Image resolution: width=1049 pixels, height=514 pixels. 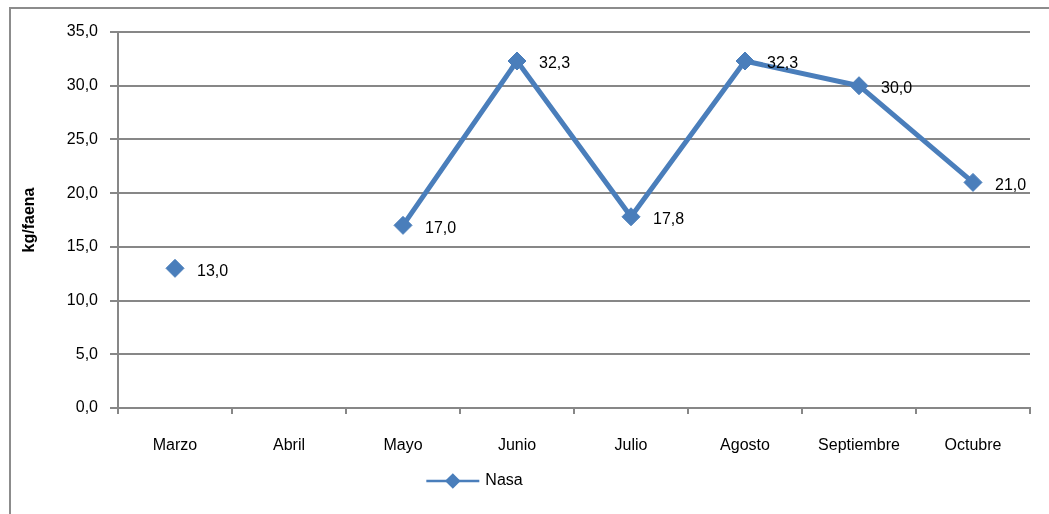 What do you see at coordinates (1011, 184) in the screenshot?
I see `data-label: 21,0` at bounding box center [1011, 184].